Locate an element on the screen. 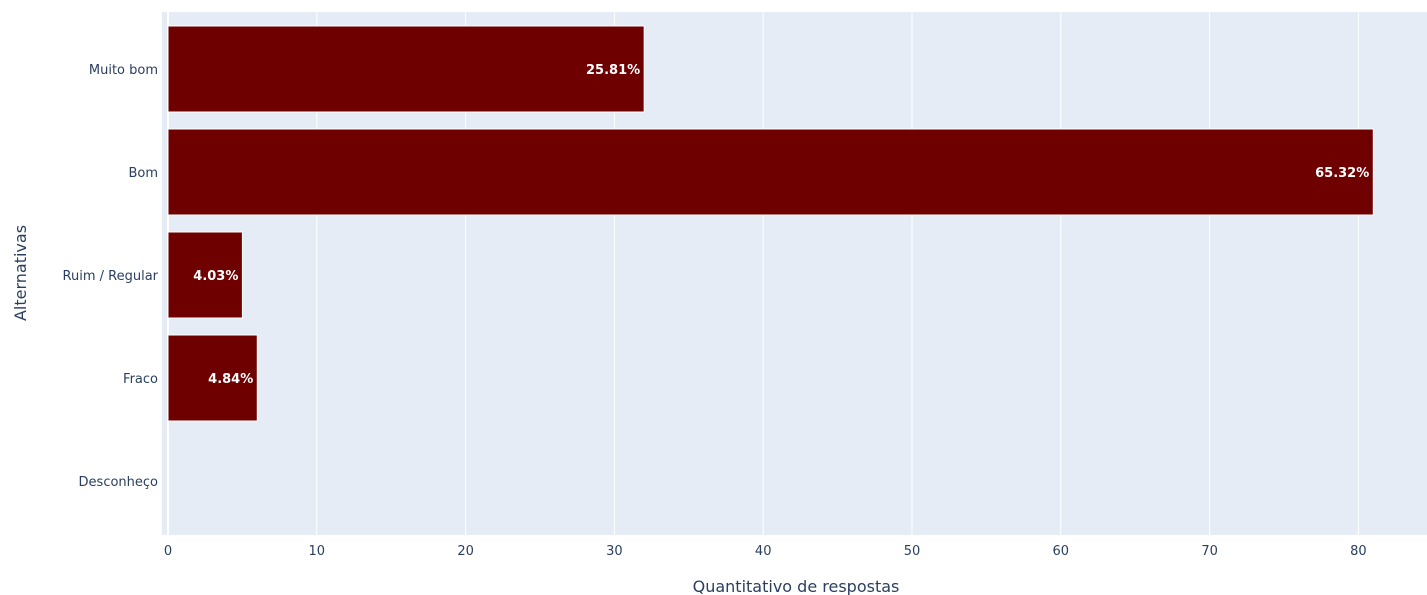 This screenshot has height=595, width=1427. y-tick-label: Muito bom is located at coordinates (123, 70).